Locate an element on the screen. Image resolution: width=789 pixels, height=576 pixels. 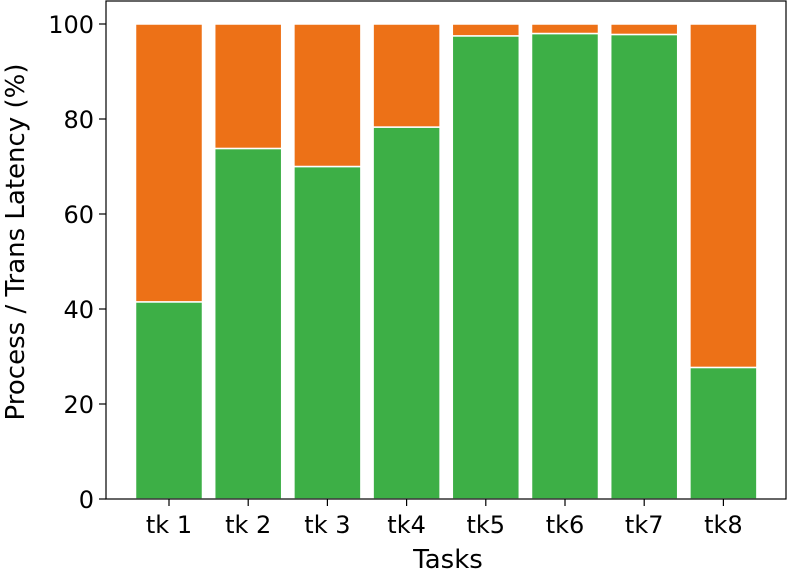
y-axis-ticks: 0 20 40 60 80 100 is located at coordinates (77, 262).